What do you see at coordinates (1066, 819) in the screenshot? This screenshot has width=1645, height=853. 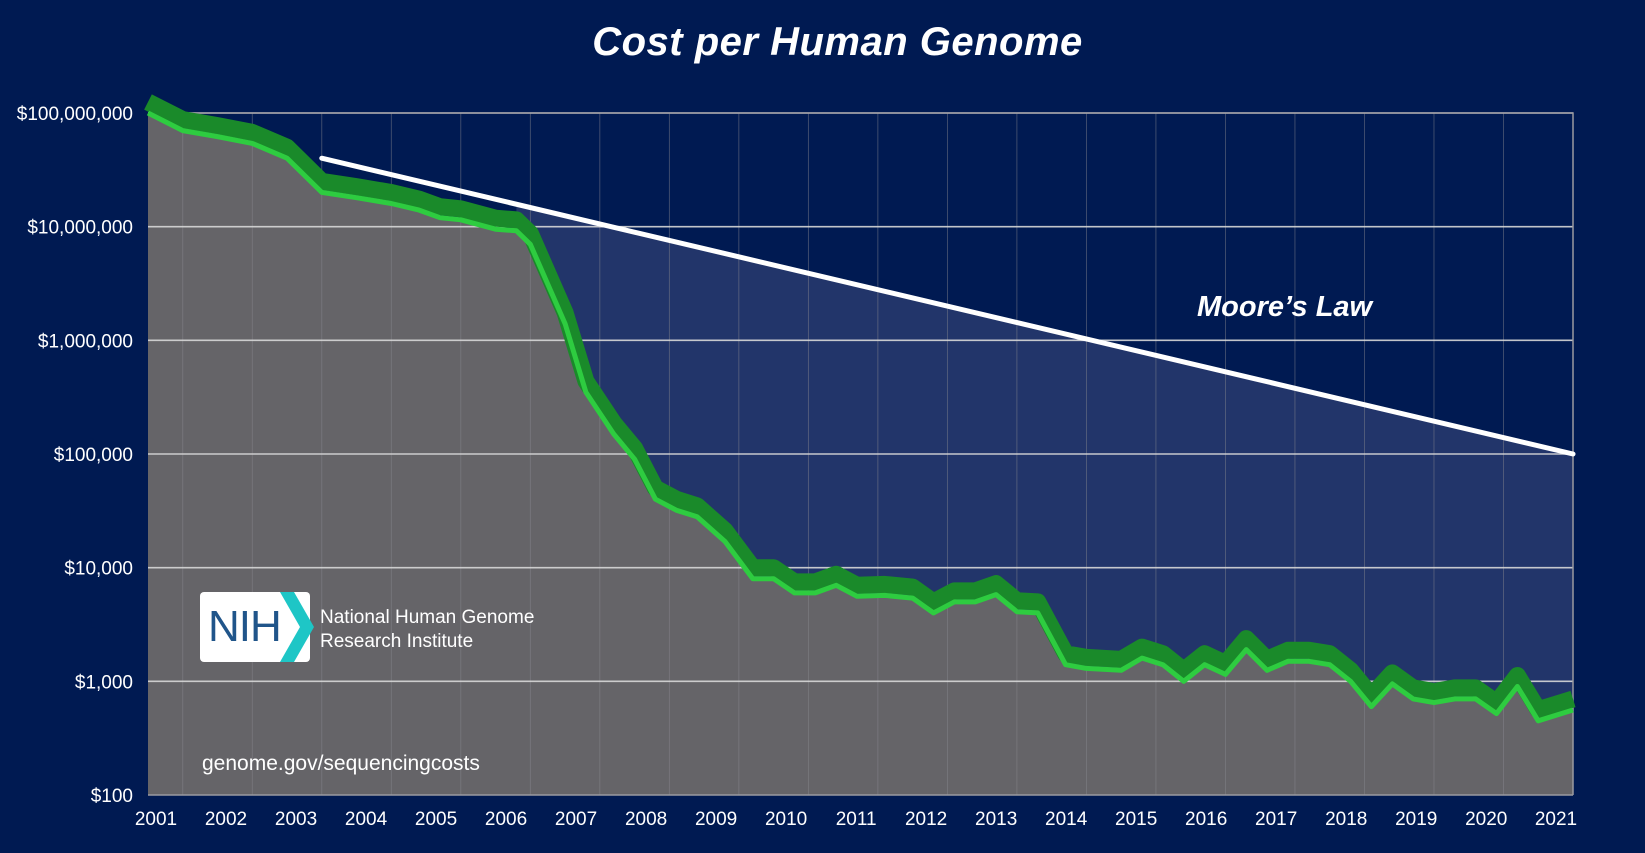 I see `x-tick-label: 2014` at bounding box center [1066, 819].